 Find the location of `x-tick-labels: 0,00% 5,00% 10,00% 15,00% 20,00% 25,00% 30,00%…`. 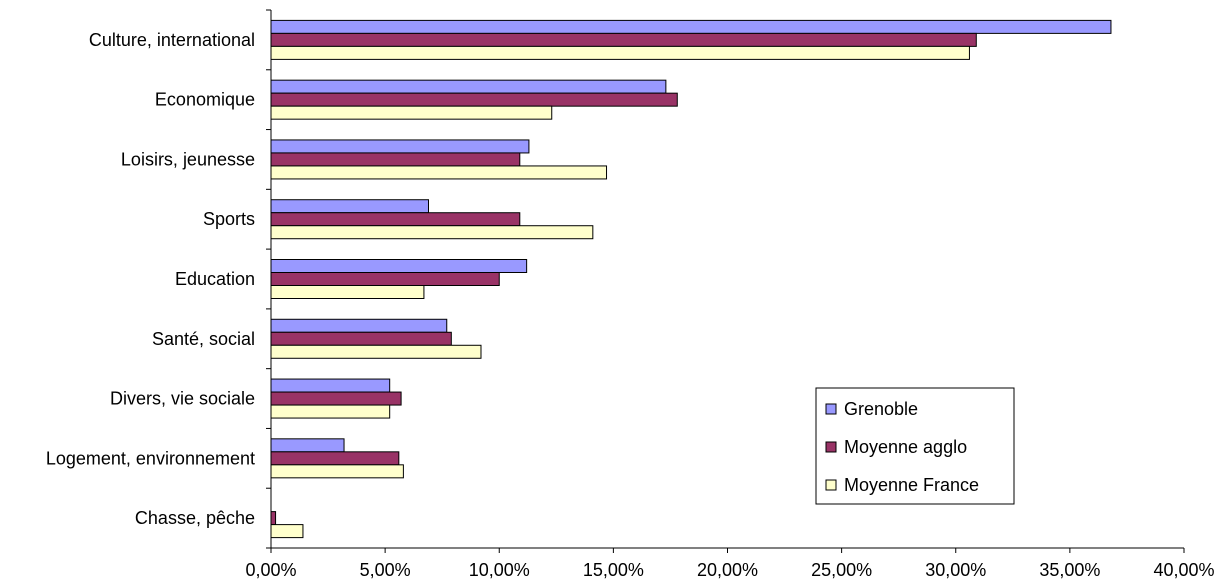

x-tick-labels: 0,00% 5,00% 10,00% 15,00% 20,00% 25,00% 30,00%… is located at coordinates (729, 570).